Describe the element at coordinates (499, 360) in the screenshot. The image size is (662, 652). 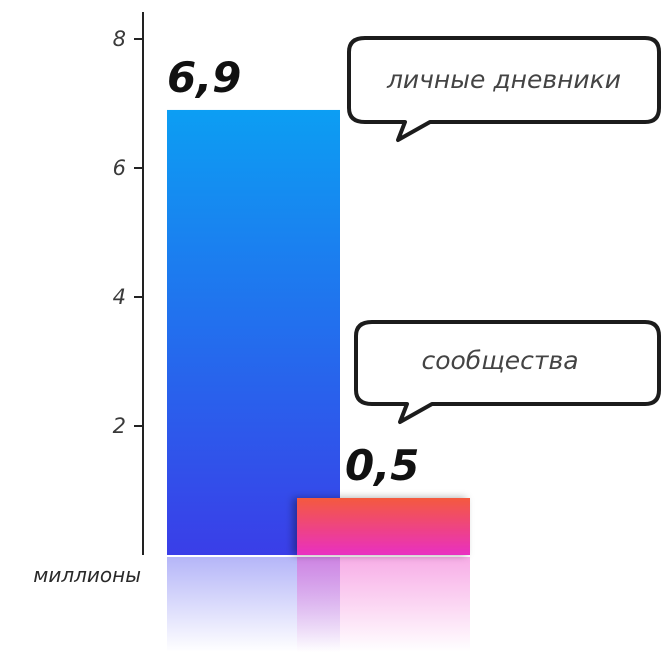
I see `category-label-communities: сообщества` at that location.